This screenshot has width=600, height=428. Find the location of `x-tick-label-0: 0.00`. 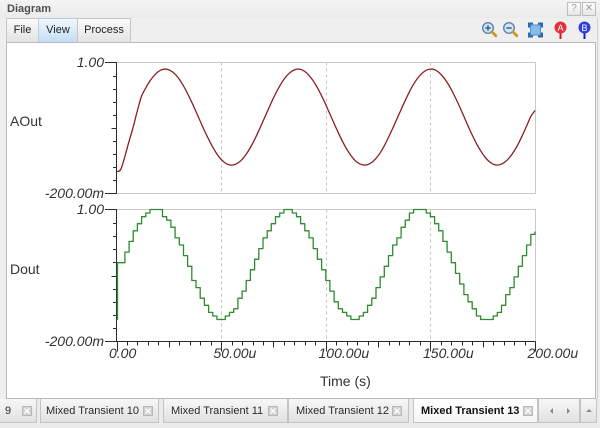

x-tick-label-0: 0.00 is located at coordinates (122, 353).